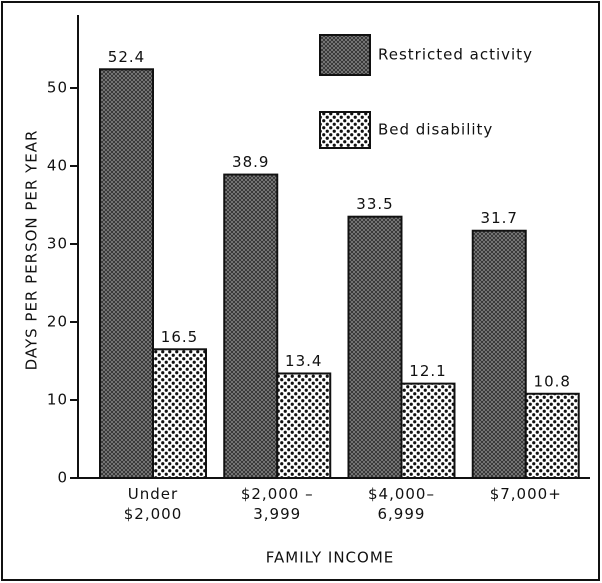  Describe the element at coordinates (330, 558) in the screenshot. I see `x-axis-label: FAMILY INCOME` at that location.